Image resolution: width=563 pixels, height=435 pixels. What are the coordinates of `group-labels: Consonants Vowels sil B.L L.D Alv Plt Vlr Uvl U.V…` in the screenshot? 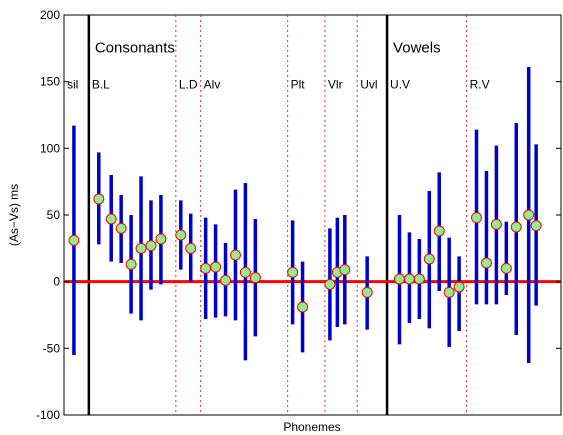 It's located at (278, 65).